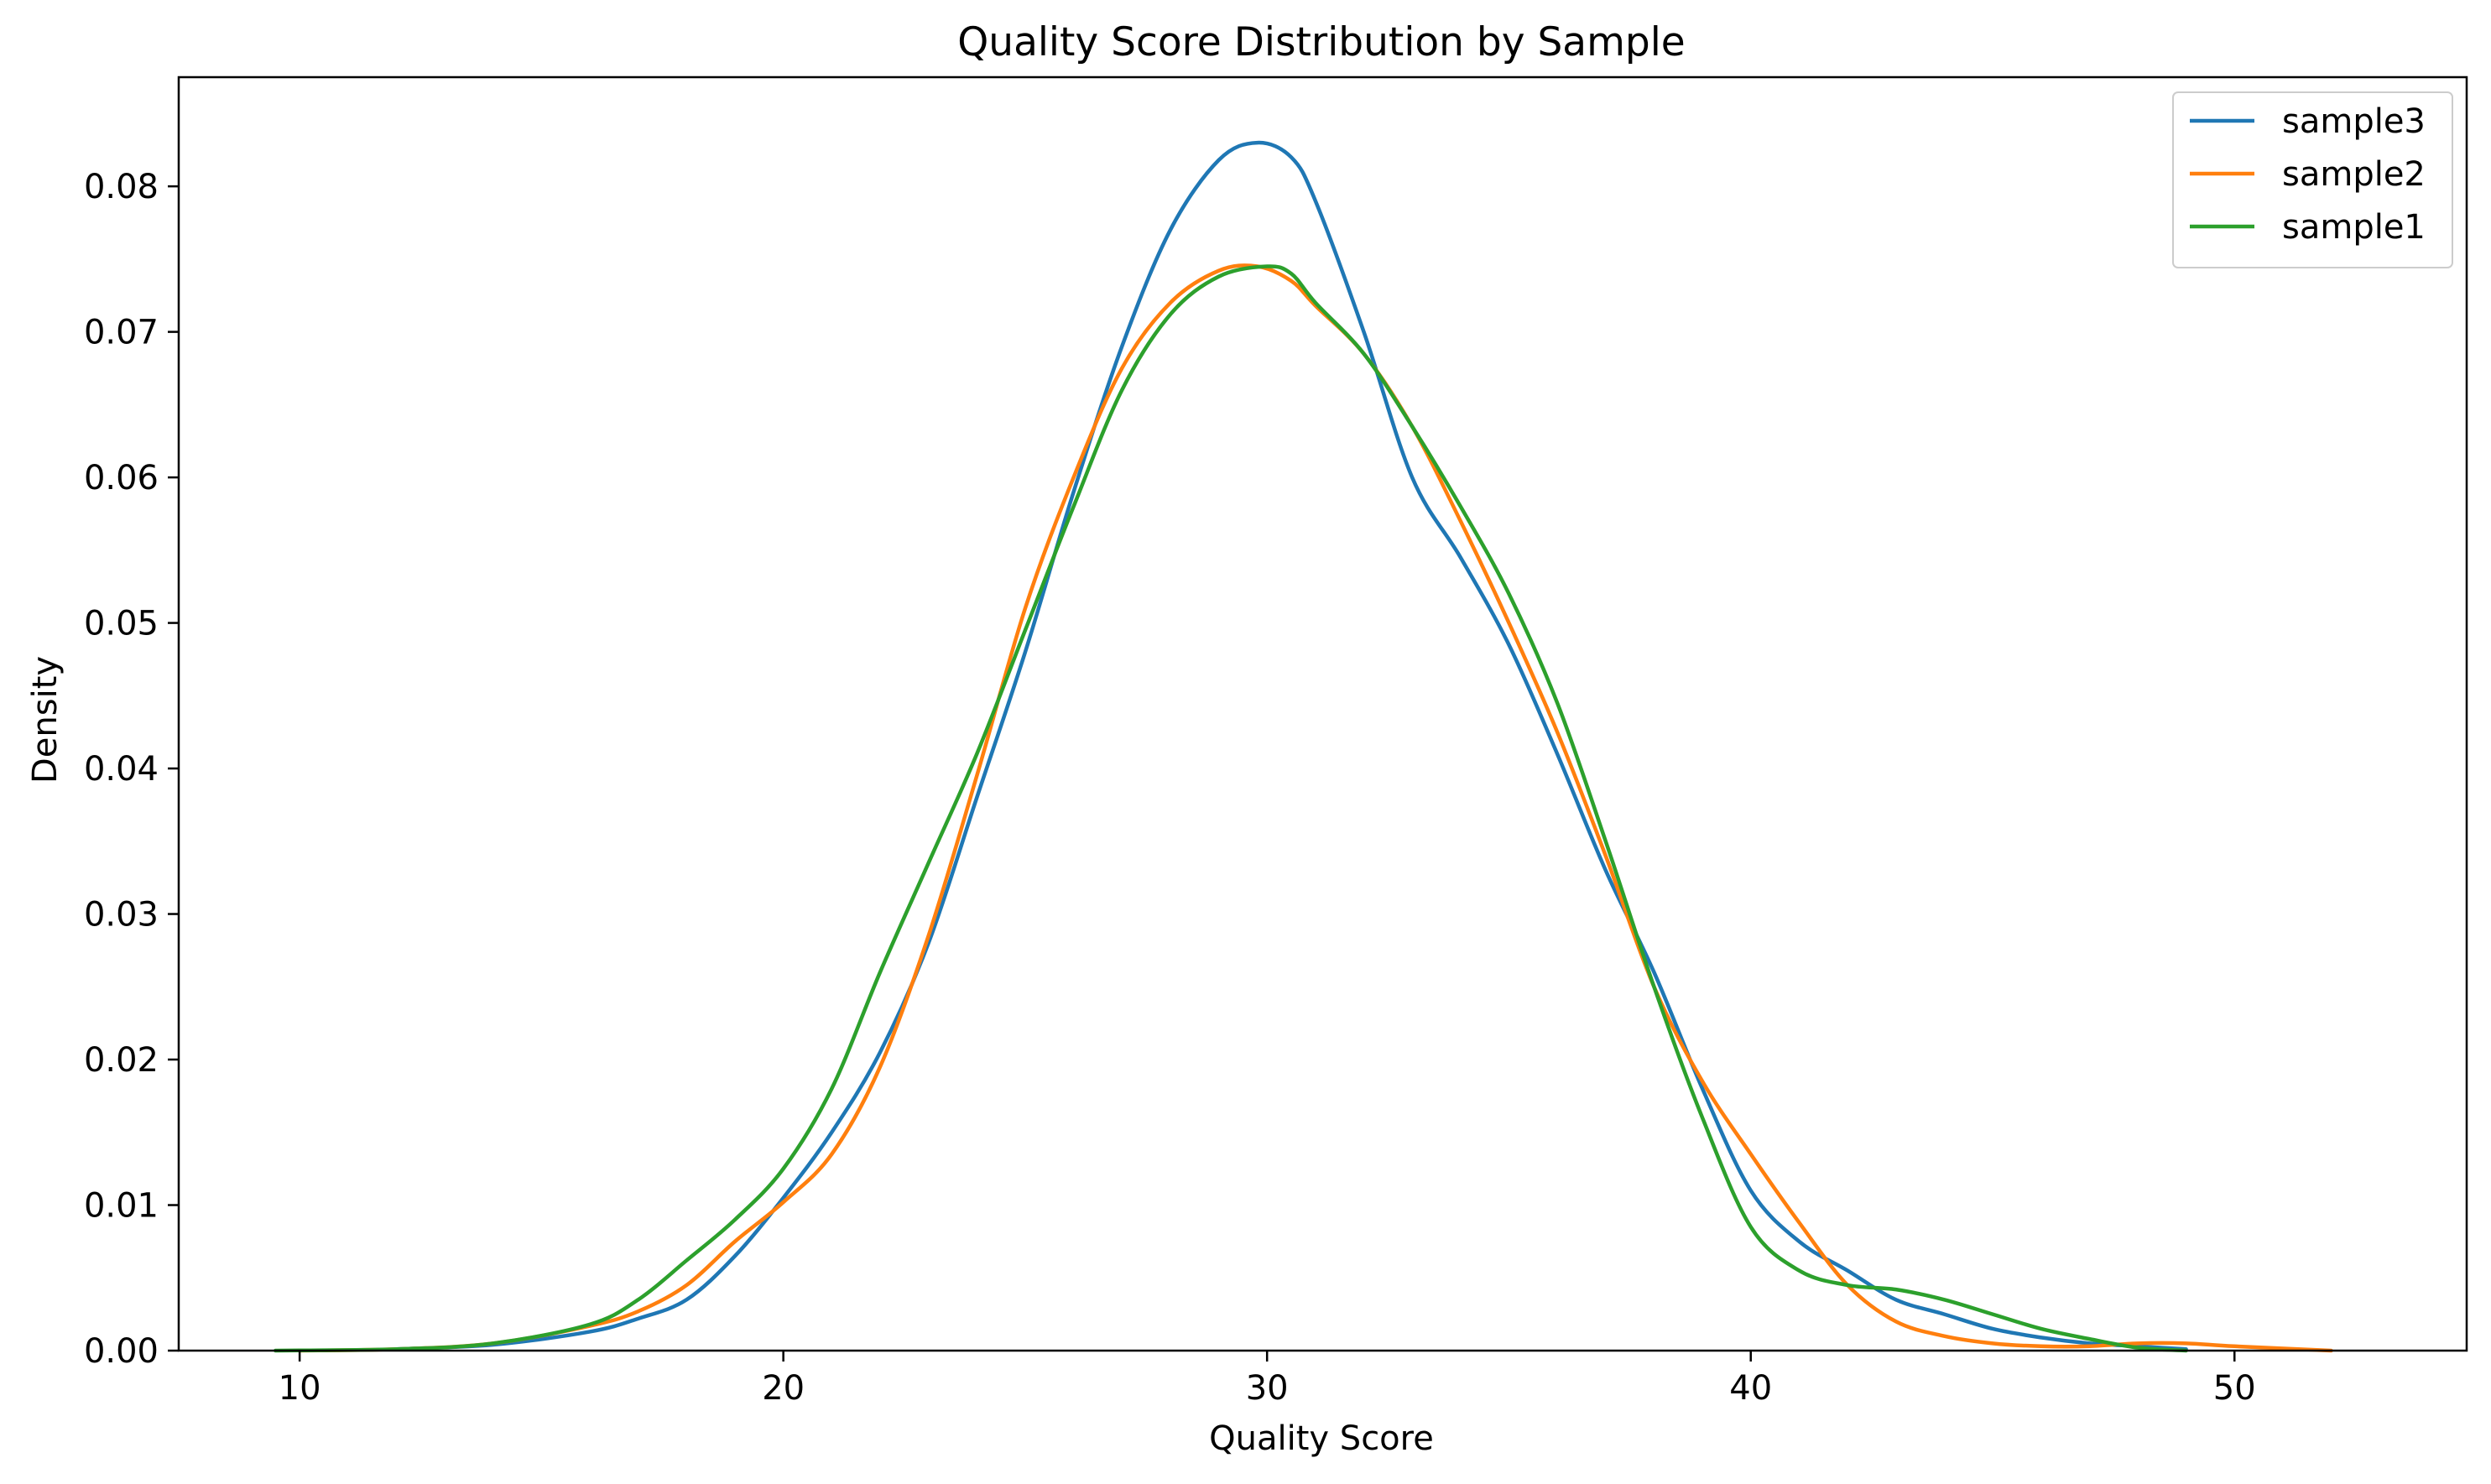  What do you see at coordinates (2354, 174) in the screenshot?
I see `legend-label-sample2: sample2` at bounding box center [2354, 174].